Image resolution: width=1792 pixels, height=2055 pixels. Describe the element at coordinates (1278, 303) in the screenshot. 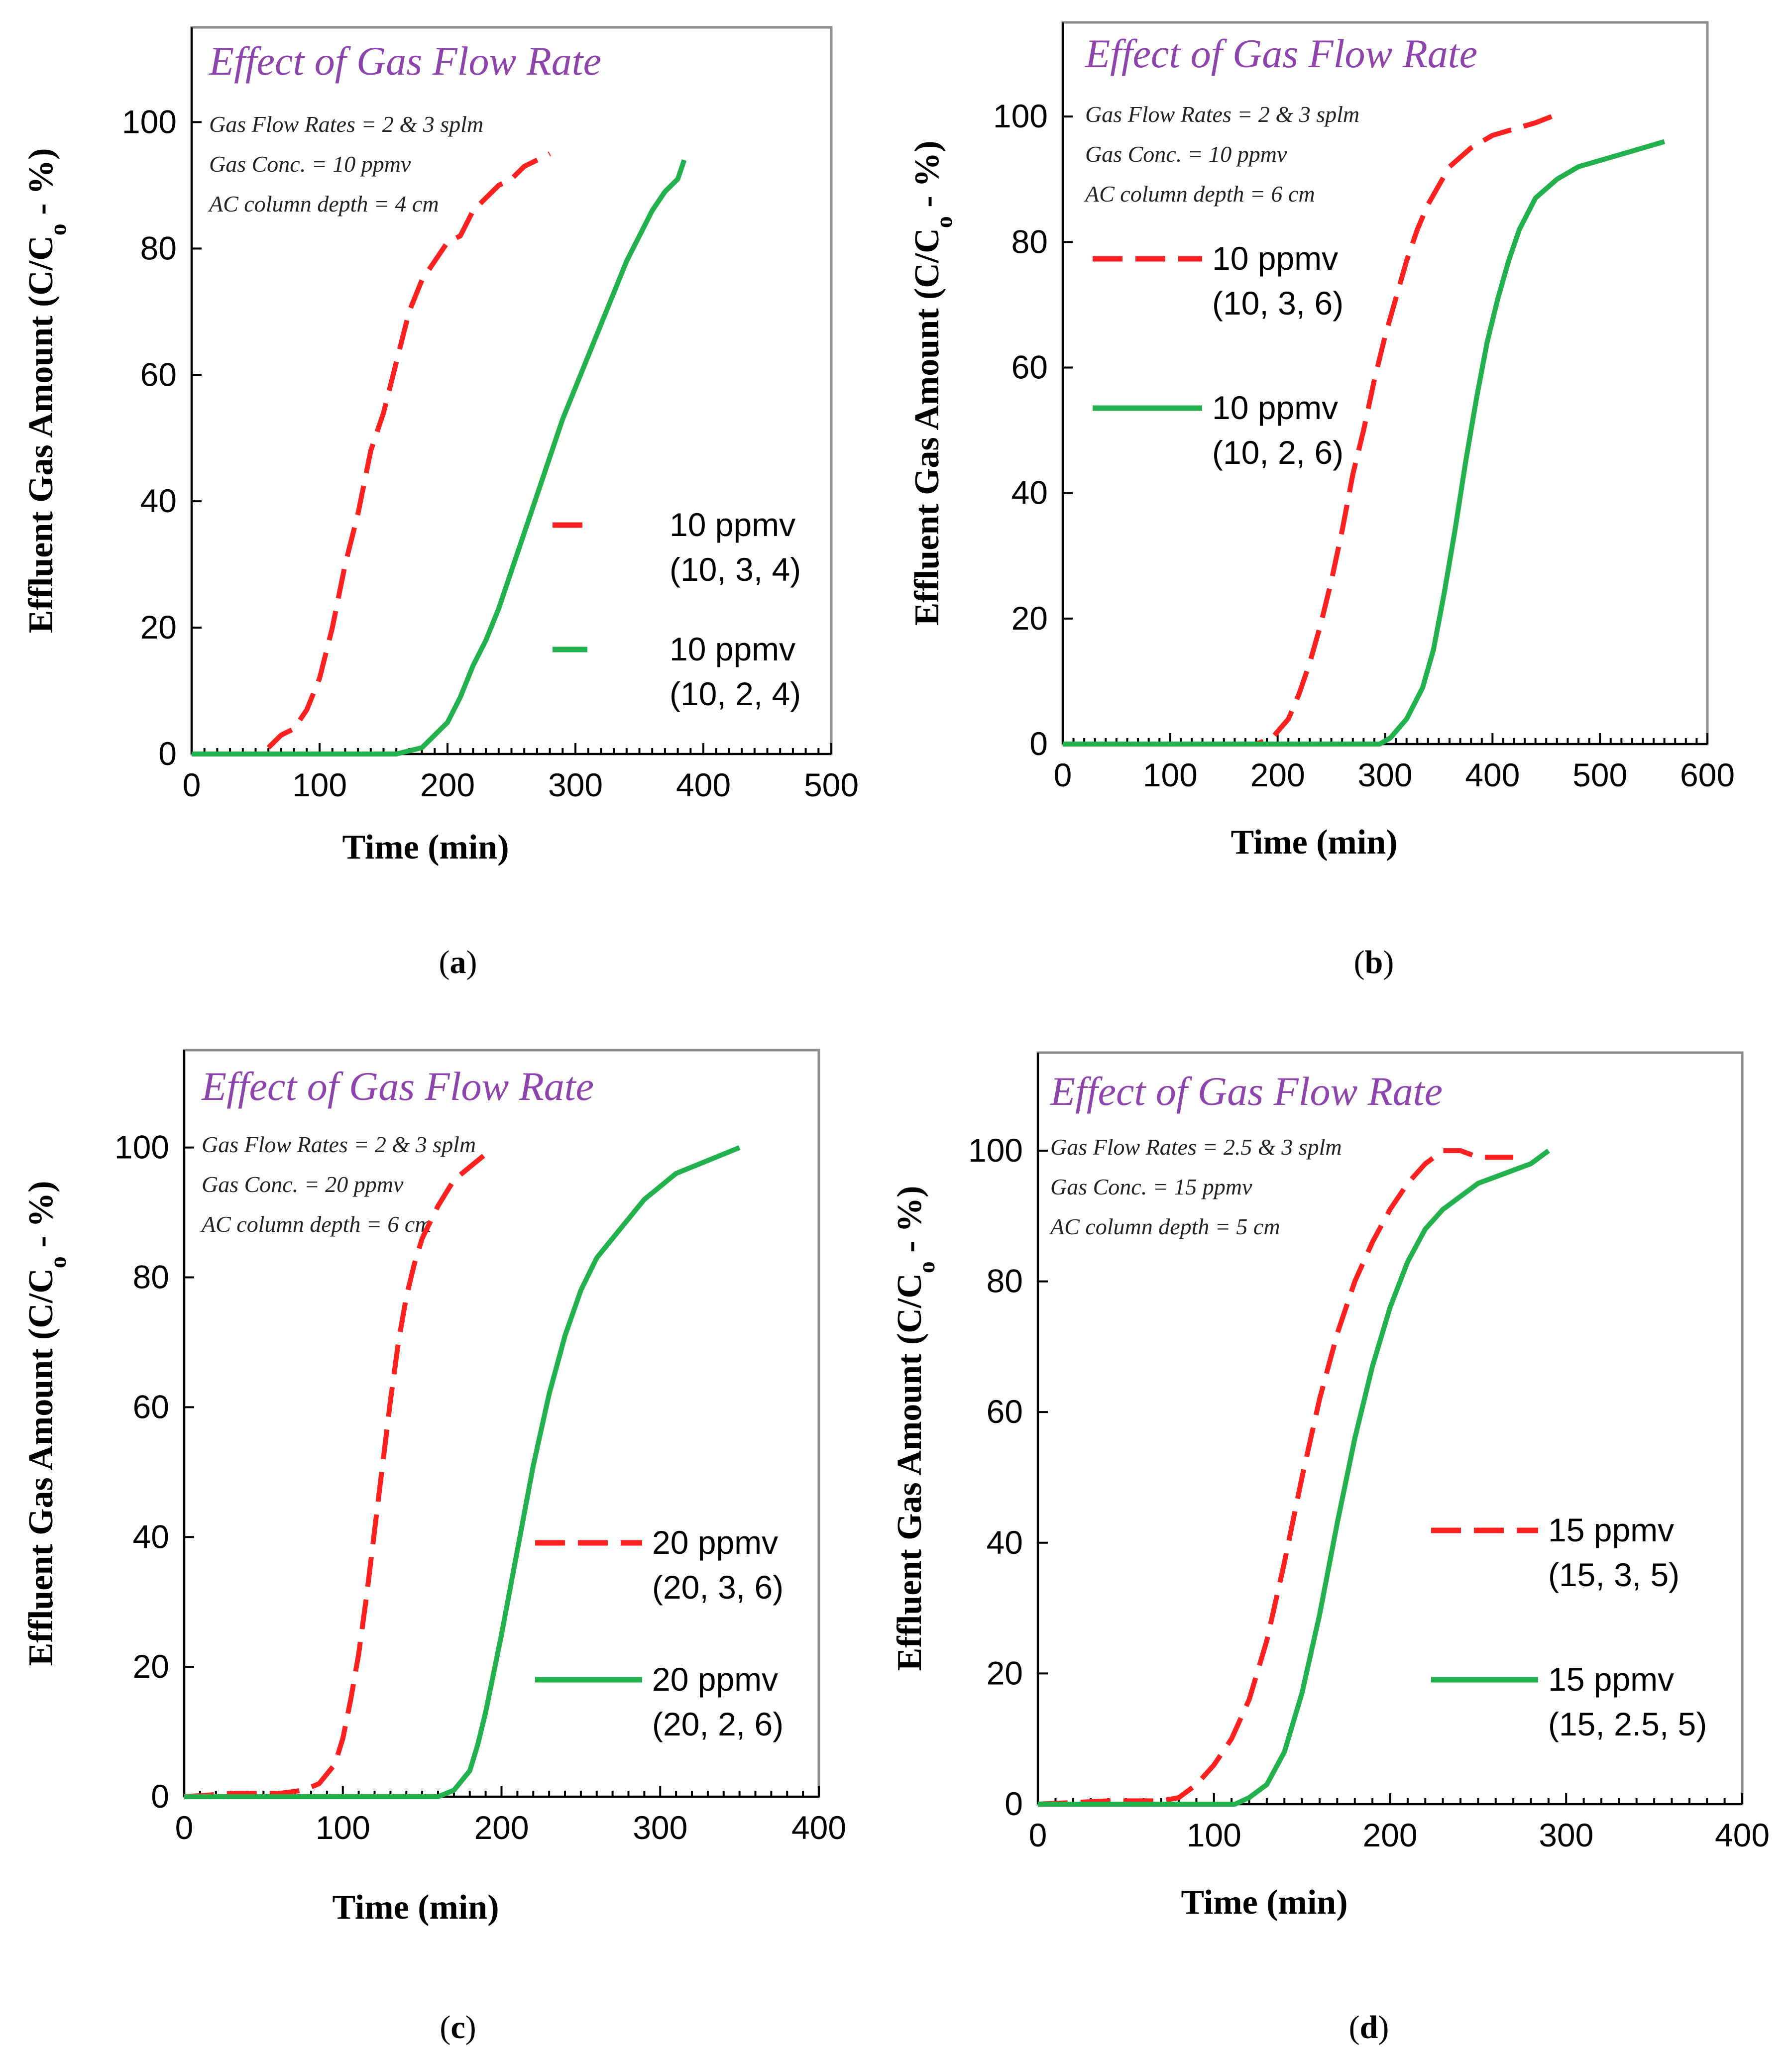

I see `legend-entry-detail: (10, 3, 6)` at that location.